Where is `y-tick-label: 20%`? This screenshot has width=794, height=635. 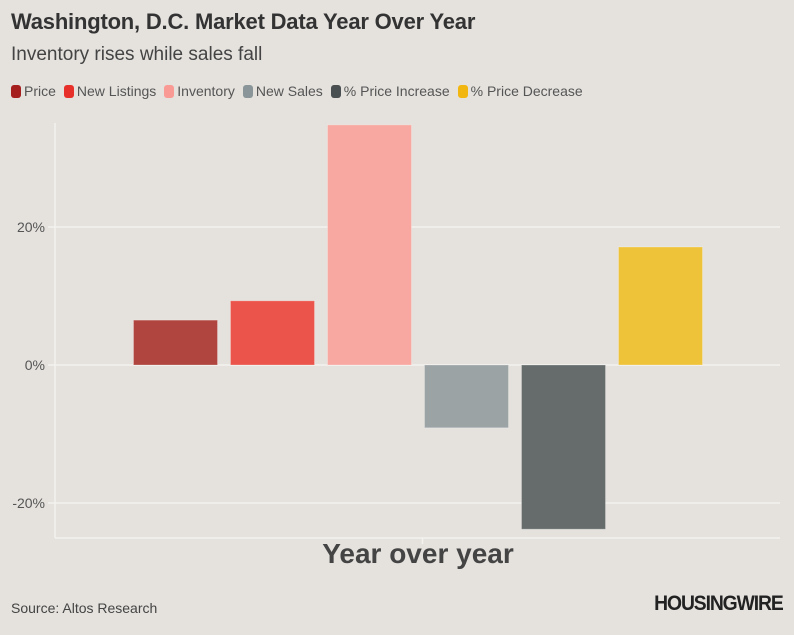
y-tick-label: 20% is located at coordinates (31, 227).